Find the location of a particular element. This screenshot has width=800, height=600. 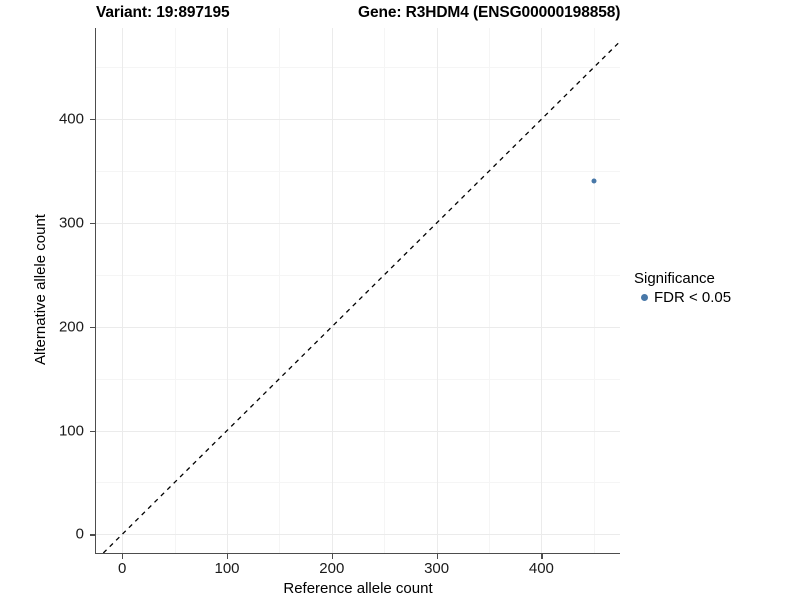

x-axis-line is located at coordinates (357, 553).